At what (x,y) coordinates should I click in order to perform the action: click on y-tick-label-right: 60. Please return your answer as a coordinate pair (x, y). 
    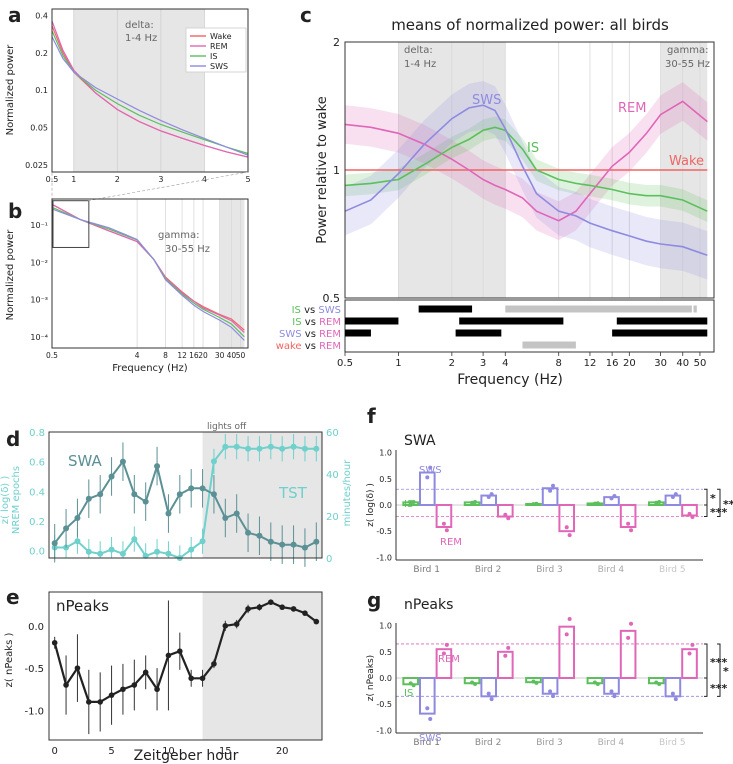
    Looking at the image, I should click on (332, 433).